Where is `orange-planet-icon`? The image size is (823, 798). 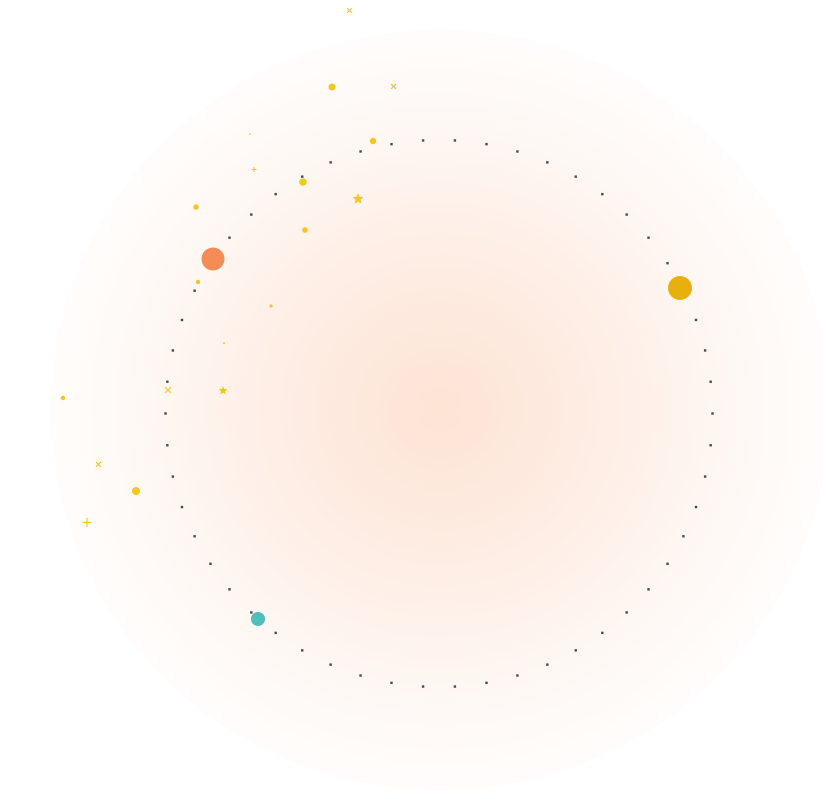
orange-planet-icon is located at coordinates (213, 259).